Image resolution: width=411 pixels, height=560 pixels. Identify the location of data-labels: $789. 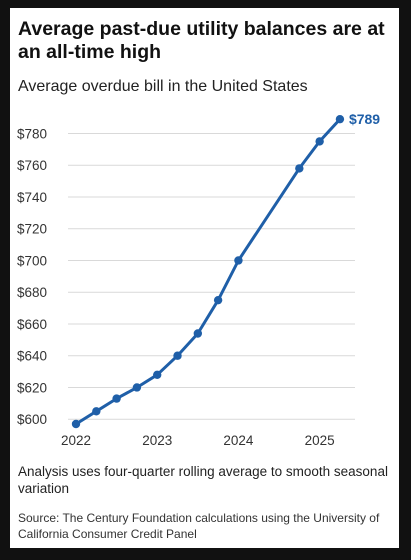
(364, 119).